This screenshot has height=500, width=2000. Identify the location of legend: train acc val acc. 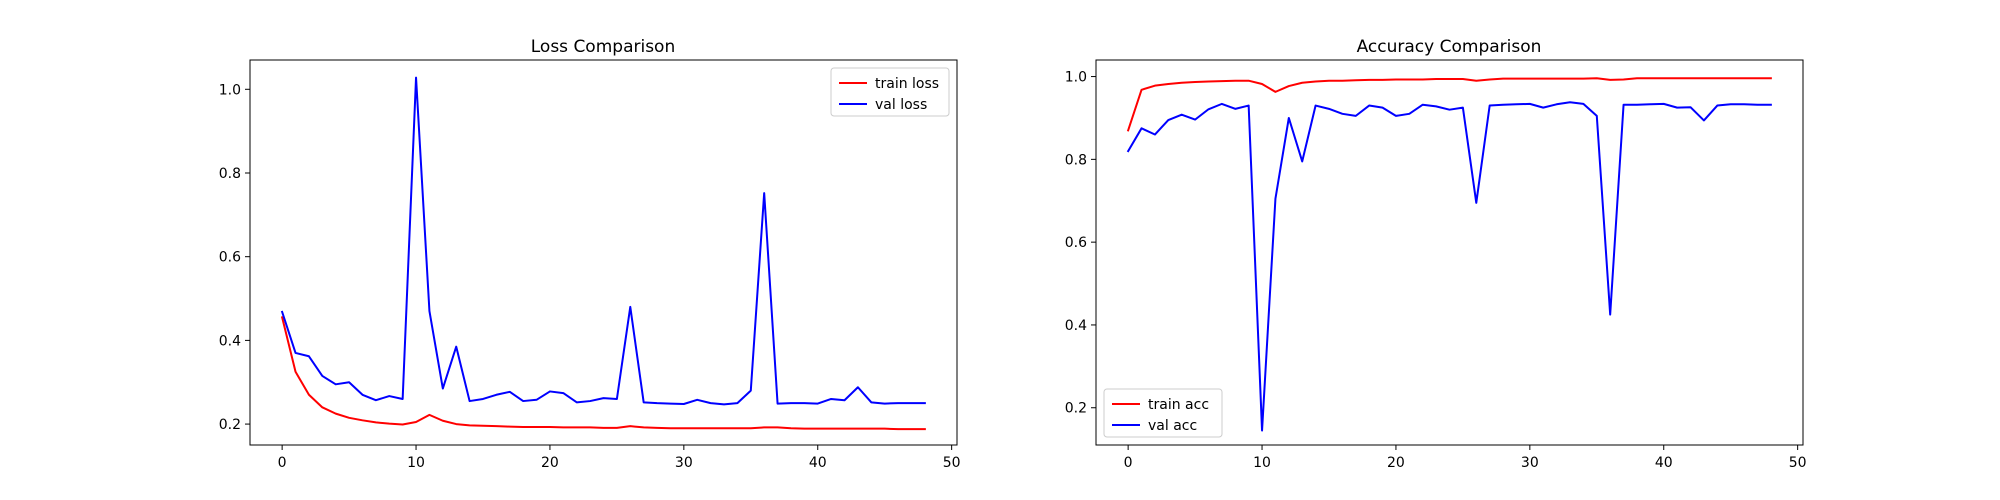
(1163, 413).